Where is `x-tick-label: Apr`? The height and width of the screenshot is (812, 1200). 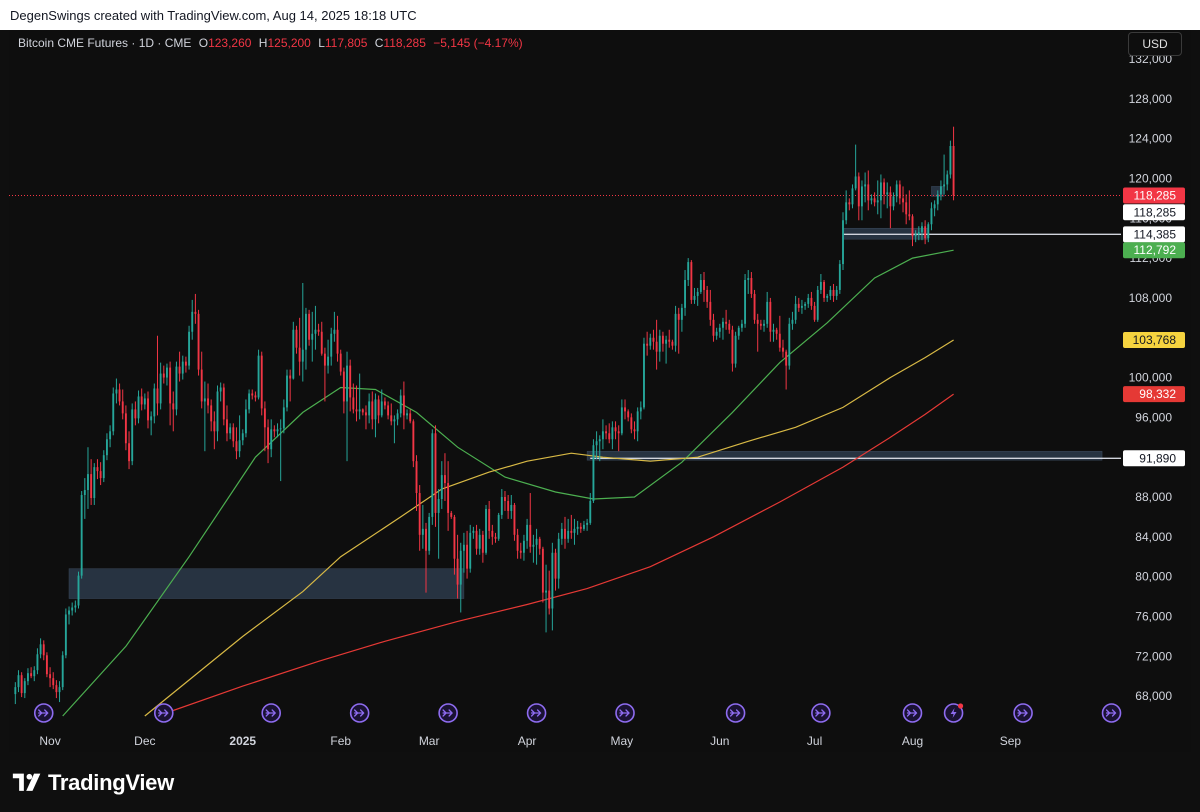 x-tick-label: Apr is located at coordinates (527, 741).